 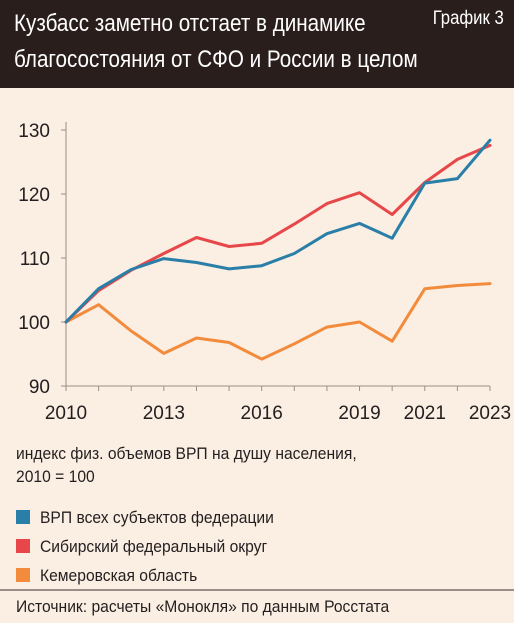 I want to click on legend-item: Кемеровская область, so click(x=155, y=575).